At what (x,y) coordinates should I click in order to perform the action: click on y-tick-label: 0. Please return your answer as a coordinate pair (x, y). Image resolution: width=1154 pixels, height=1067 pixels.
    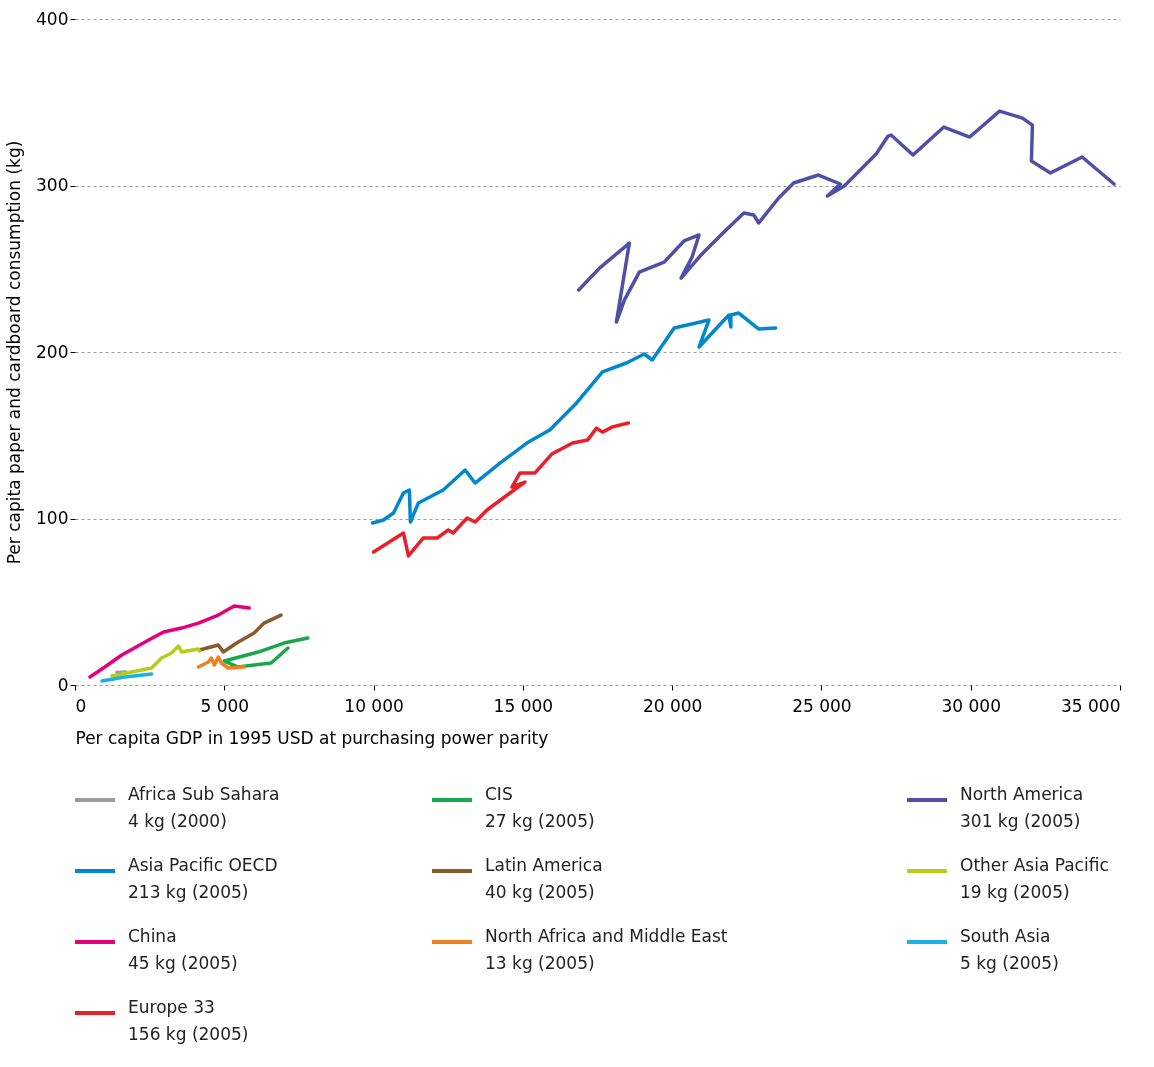
    Looking at the image, I should click on (63, 684).